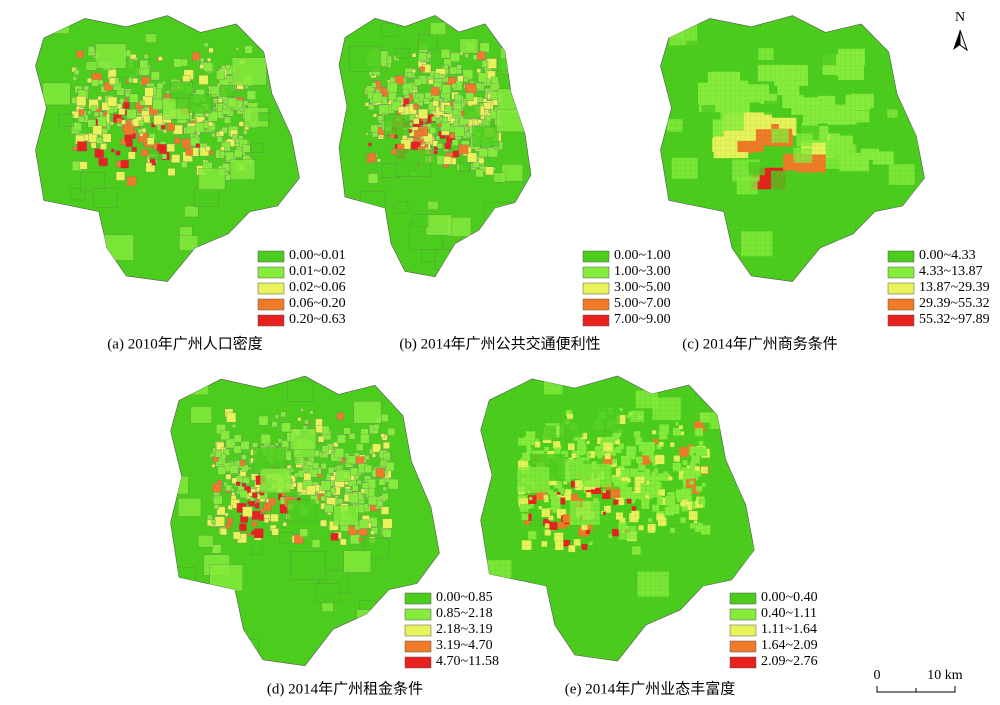 The height and width of the screenshot is (705, 1000). Describe the element at coordinates (960, 17) in the screenshot. I see `north-label: N` at that location.